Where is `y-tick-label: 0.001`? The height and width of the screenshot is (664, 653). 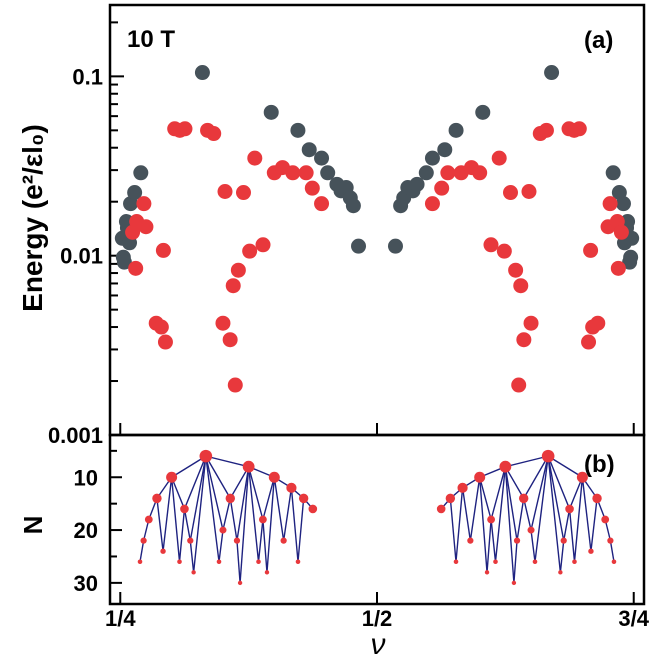 y-tick-label: 0.001 is located at coordinates (75, 435).